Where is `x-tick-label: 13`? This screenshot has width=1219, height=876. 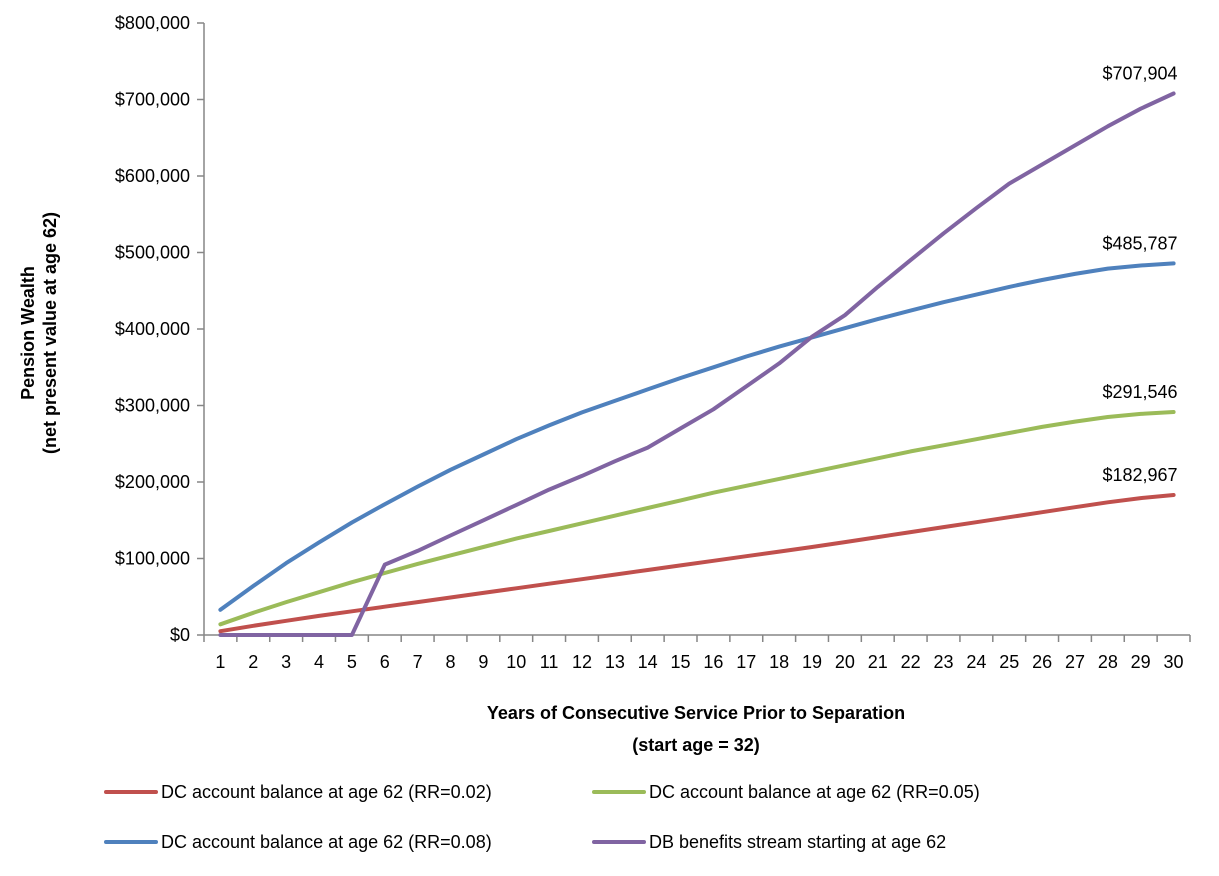 x-tick-label: 13 is located at coordinates (615, 662).